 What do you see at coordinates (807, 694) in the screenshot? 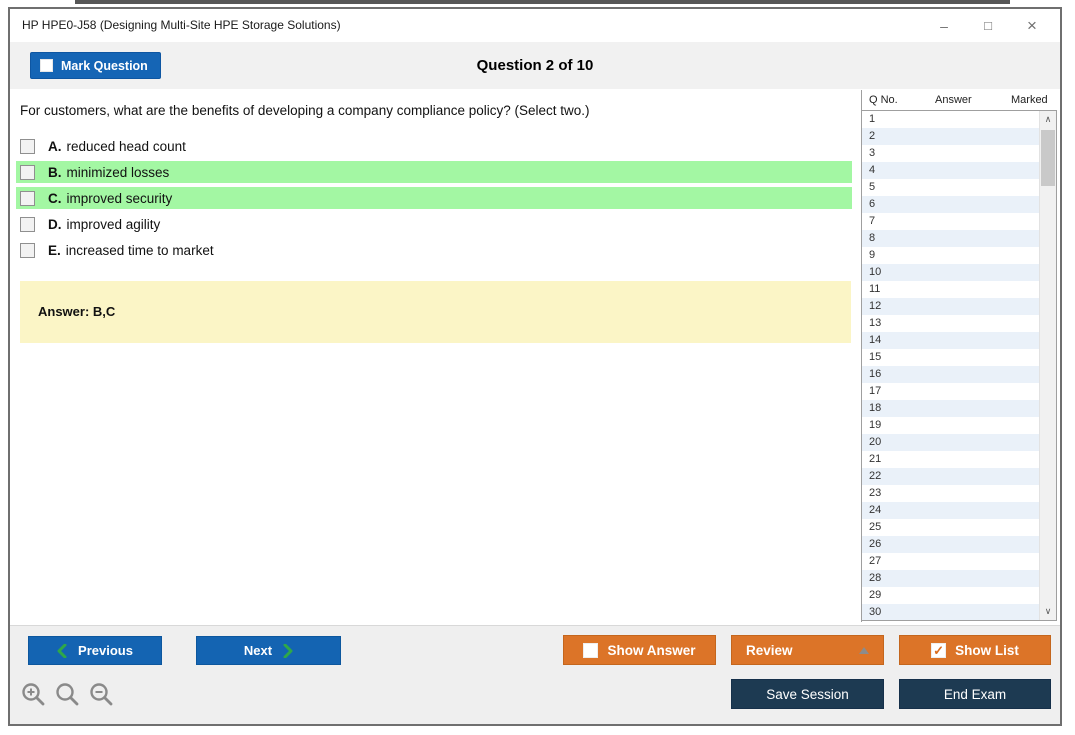
I see `save-session-button: Save Session` at bounding box center [807, 694].